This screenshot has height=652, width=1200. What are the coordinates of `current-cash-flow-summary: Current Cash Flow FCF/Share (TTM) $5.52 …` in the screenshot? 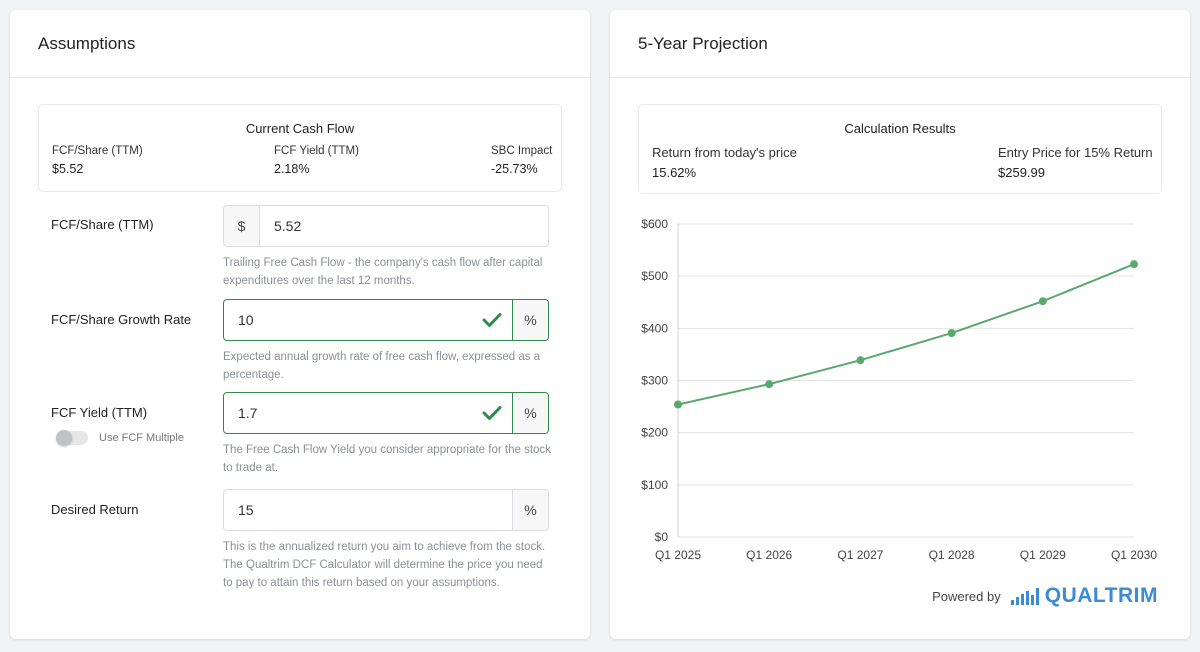 It's located at (300, 148).